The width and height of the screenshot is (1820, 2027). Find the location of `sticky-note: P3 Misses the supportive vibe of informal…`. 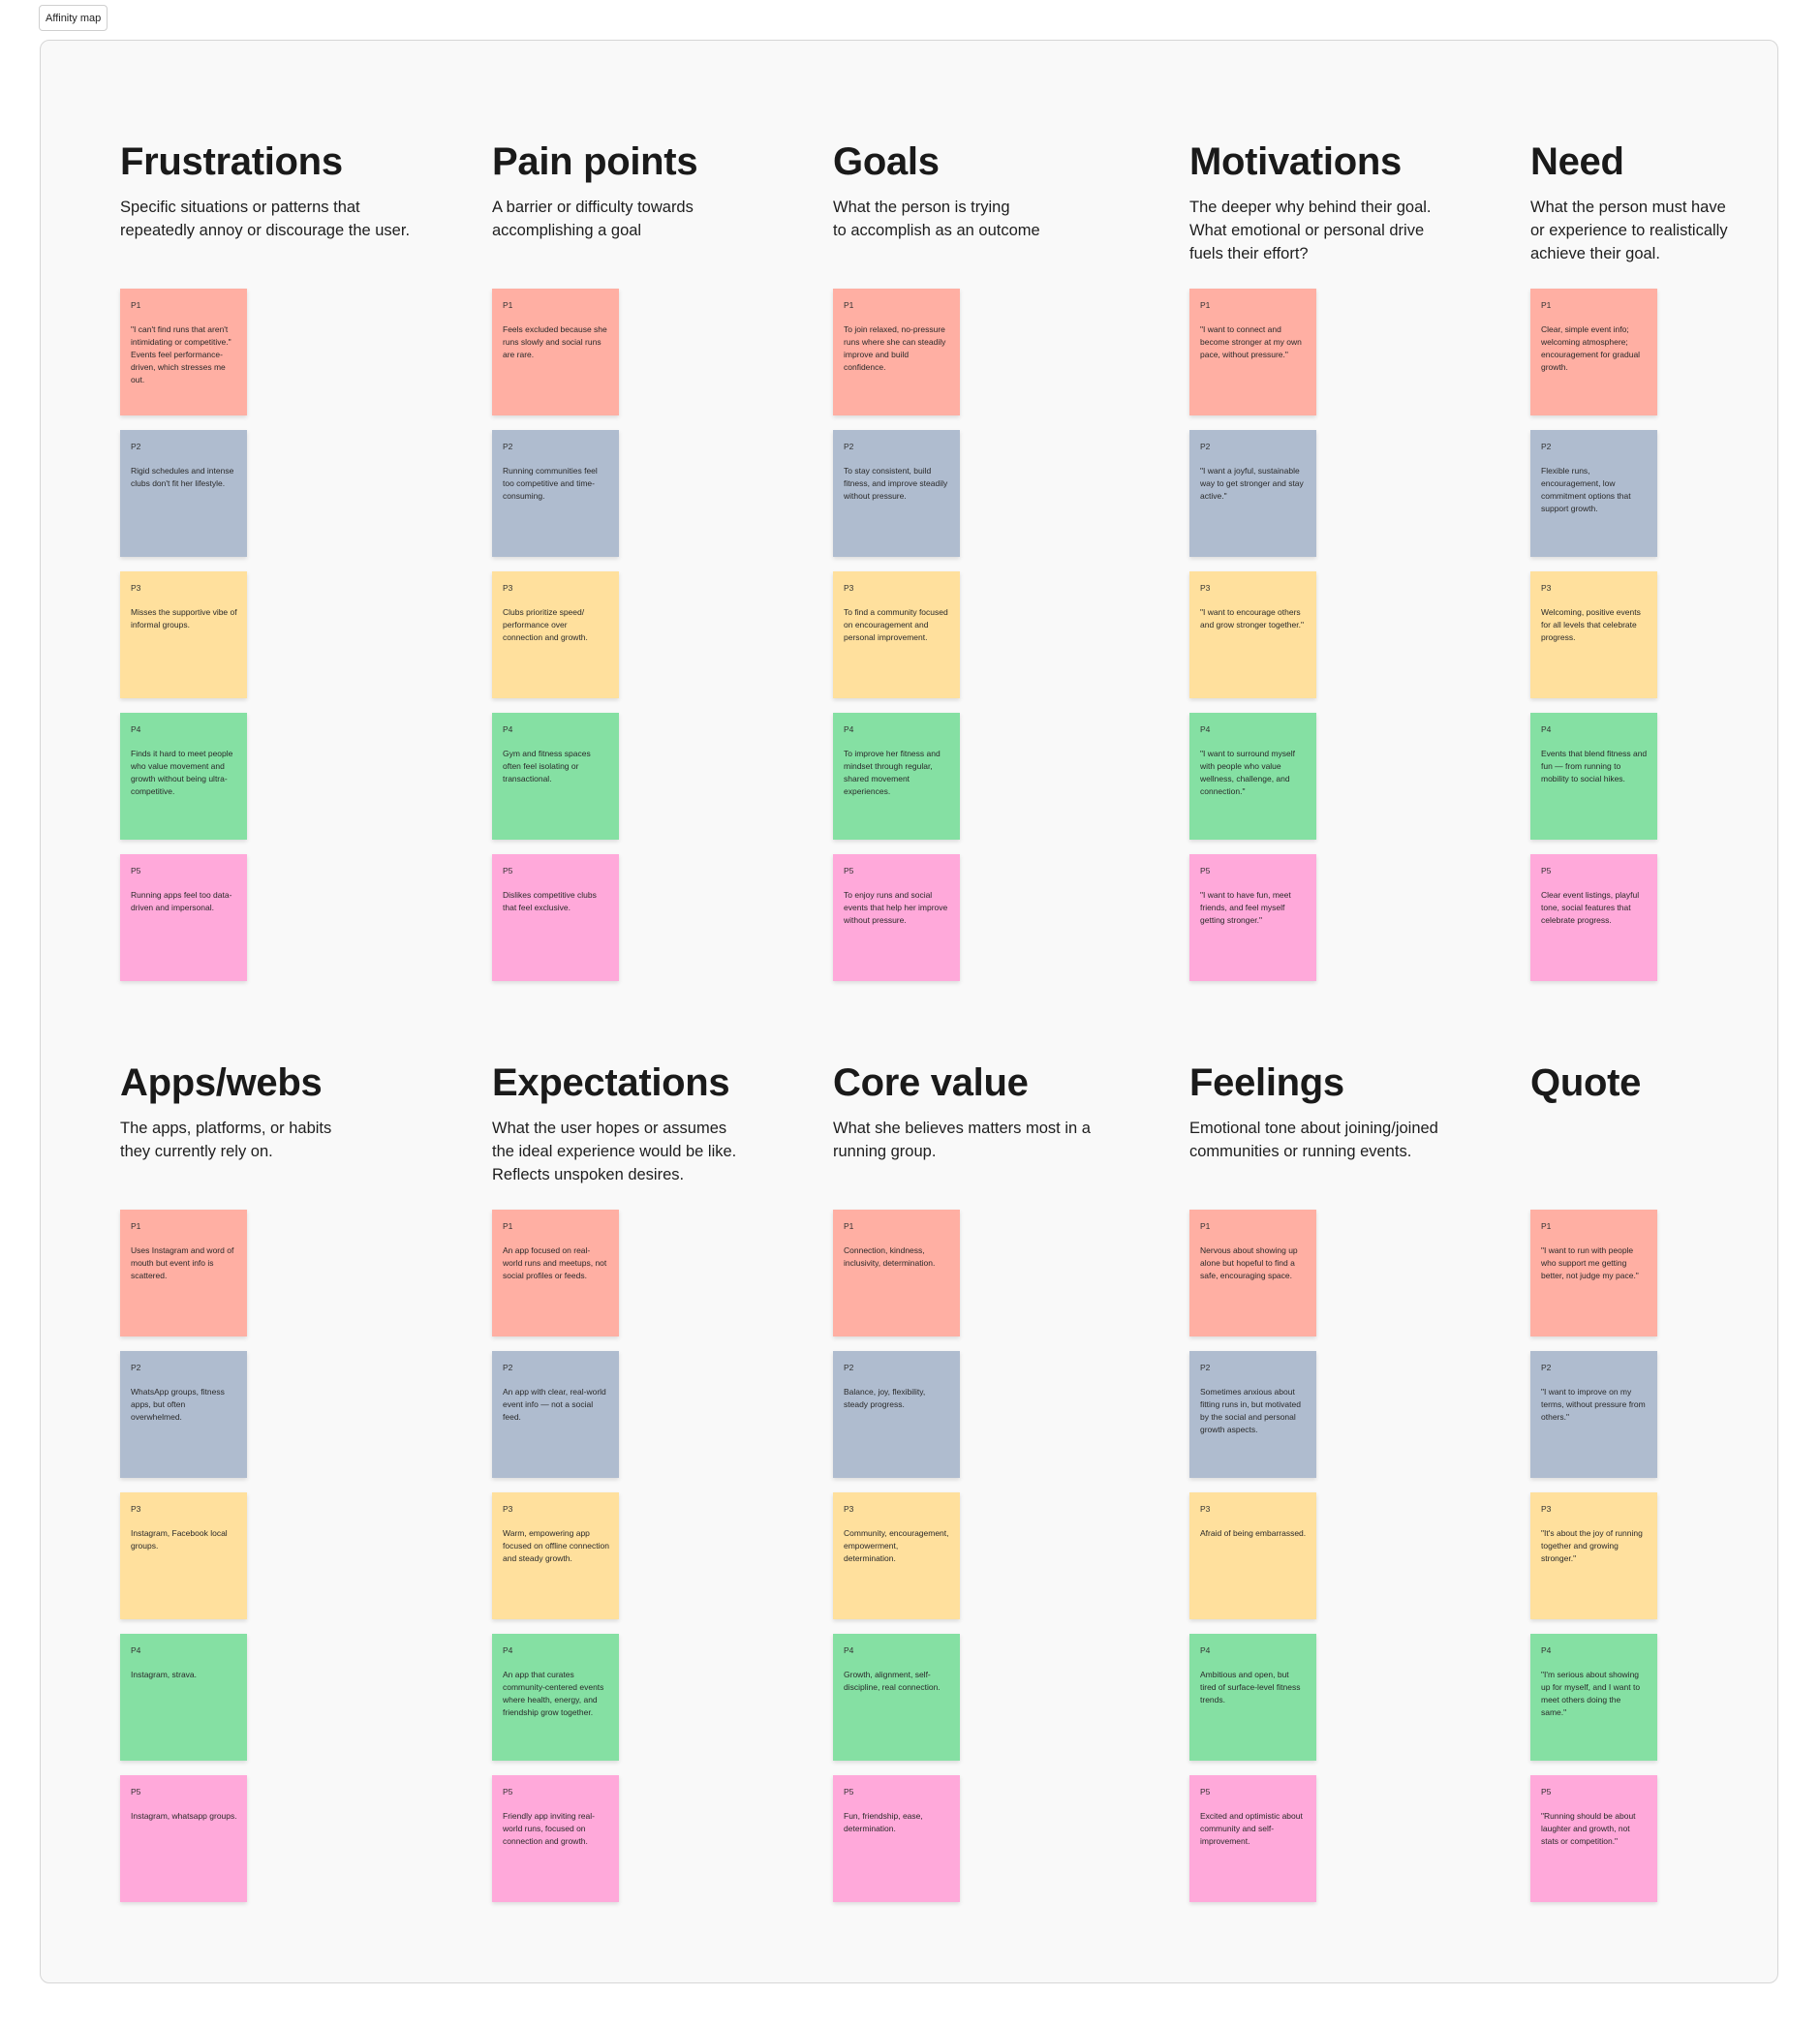

sticky-note: P3 Misses the supportive vibe of informal… is located at coordinates (183, 634).